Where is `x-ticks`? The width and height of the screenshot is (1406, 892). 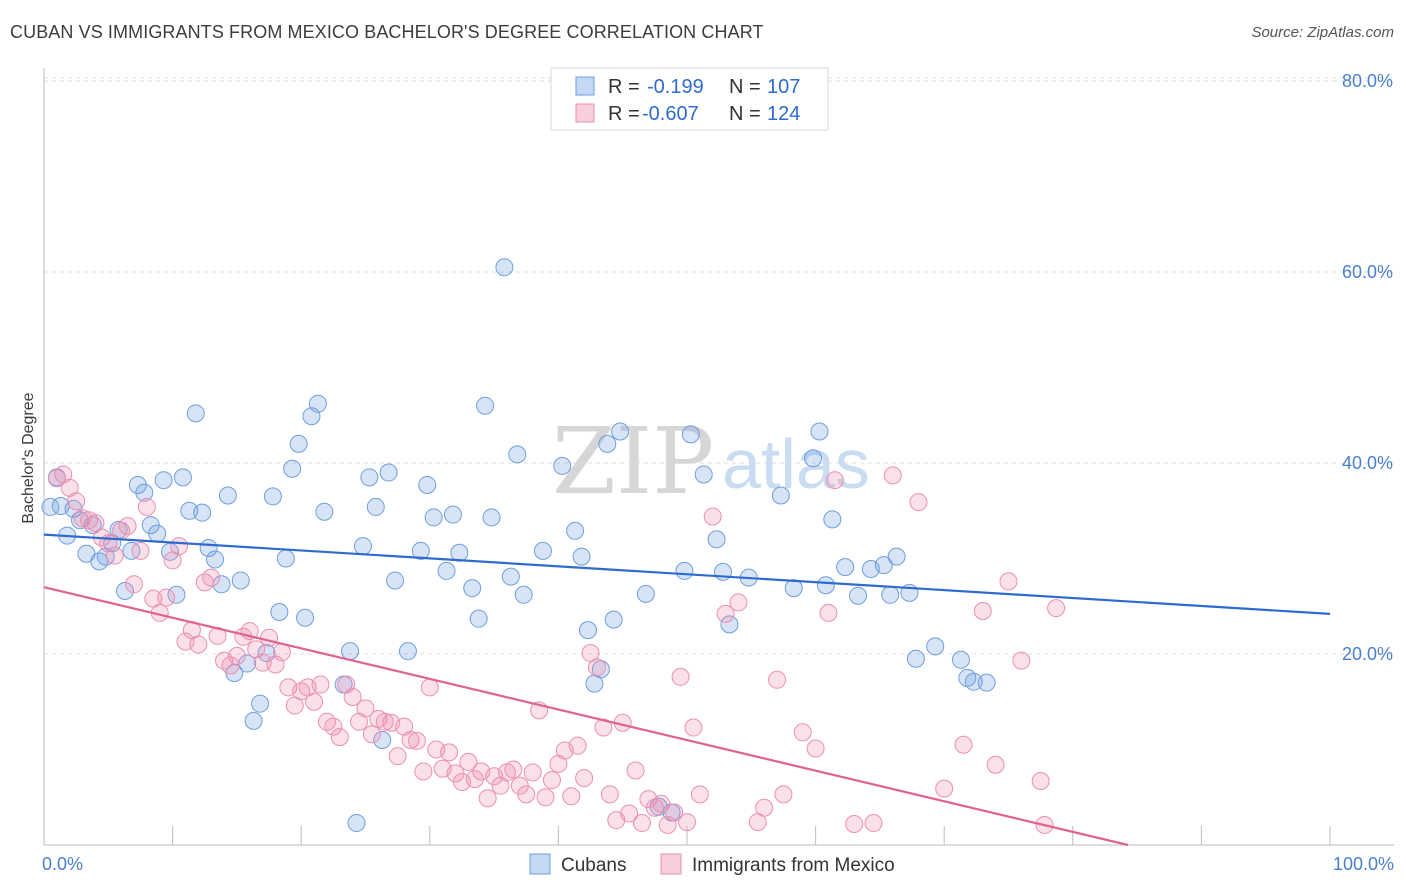
x-ticks is located at coordinates (687, 835).